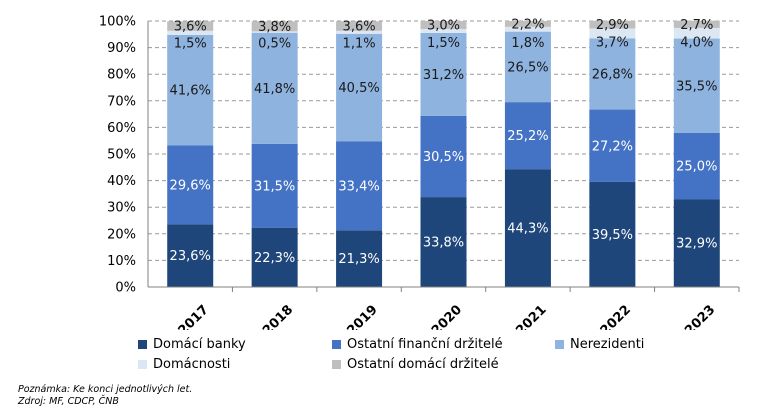 This screenshot has width=781, height=414. Describe the element at coordinates (190, 256) in the screenshot. I see `data-label: 23,6%` at that location.